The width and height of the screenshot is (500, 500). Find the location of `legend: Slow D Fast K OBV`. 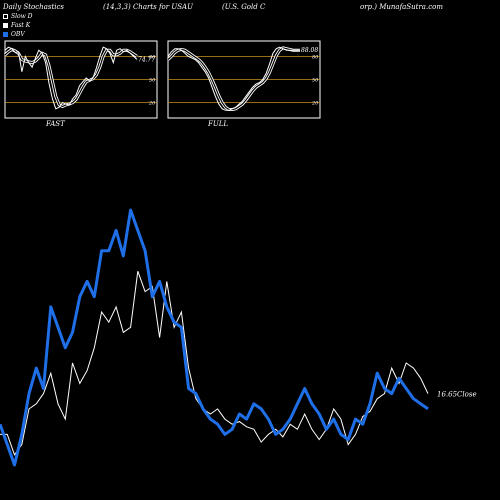

legend: Slow D Fast K OBV is located at coordinates (18, 25).